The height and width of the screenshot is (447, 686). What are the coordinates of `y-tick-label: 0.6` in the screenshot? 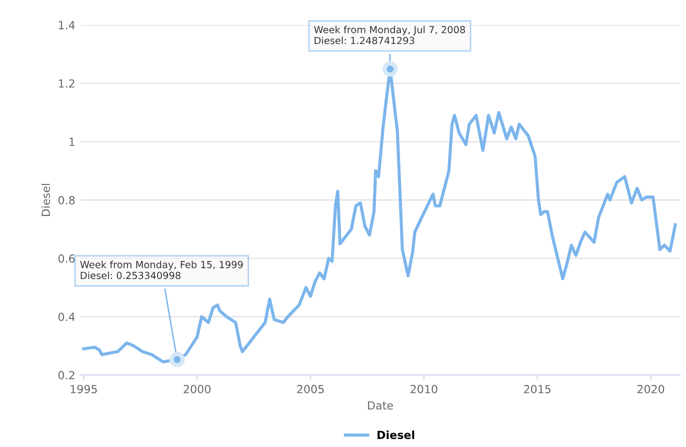 It's located at (66, 258).